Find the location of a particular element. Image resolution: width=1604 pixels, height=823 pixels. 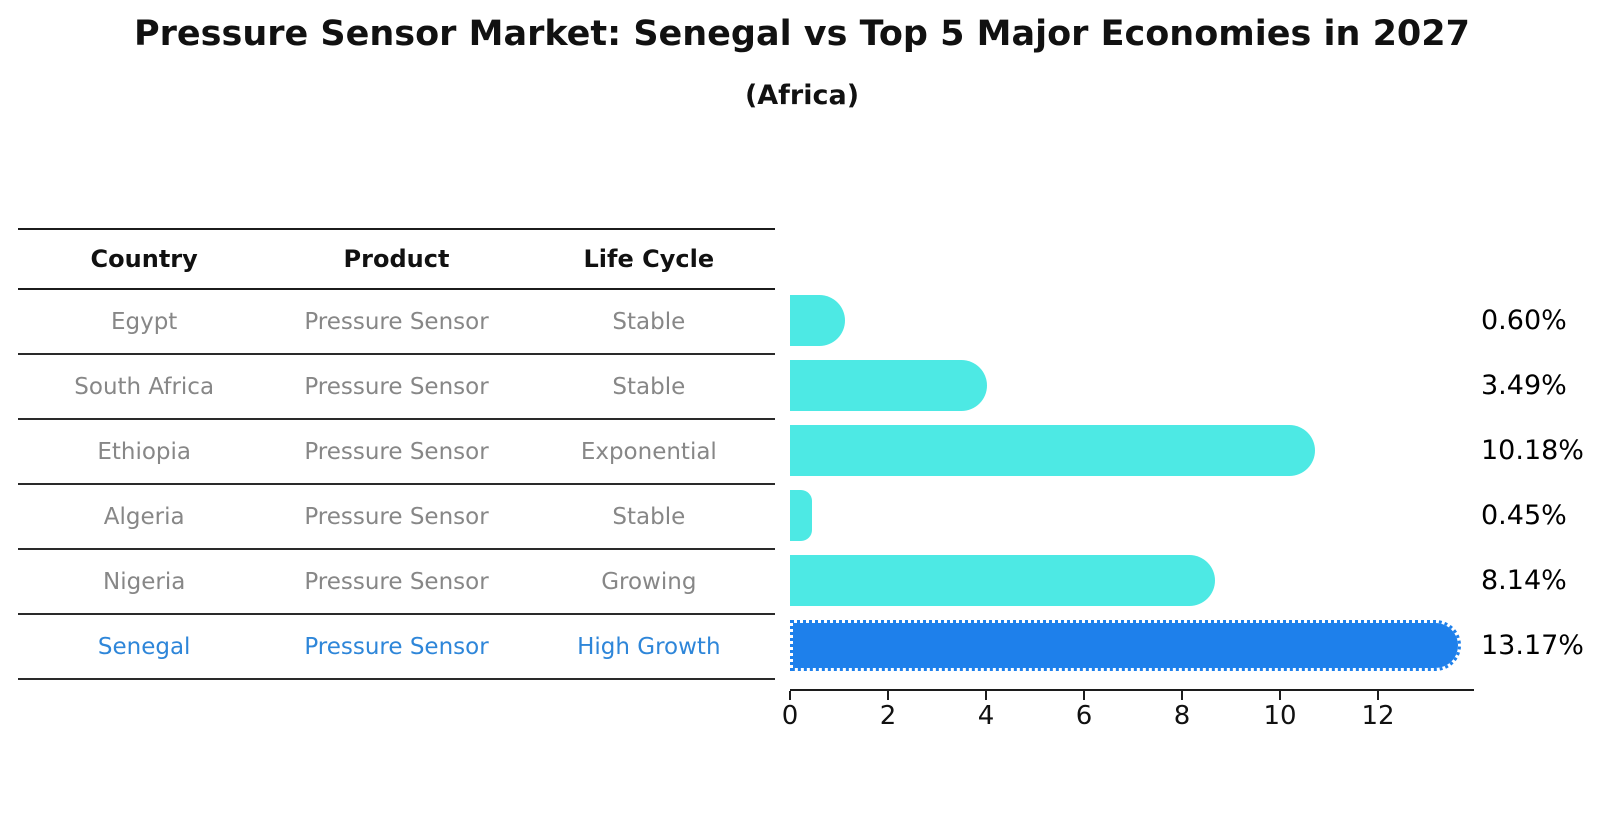

x-tick-label: 12 is located at coordinates (1378, 716).